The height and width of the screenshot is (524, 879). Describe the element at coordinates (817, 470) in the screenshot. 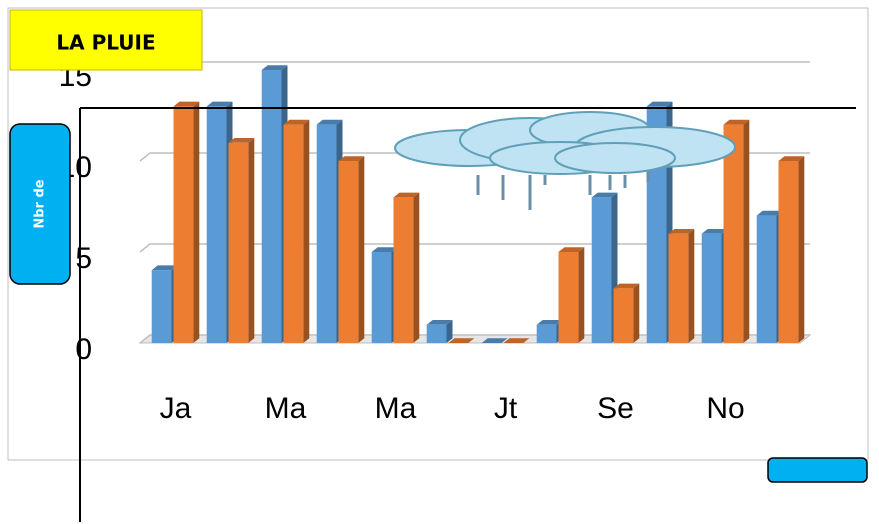

I see `button` at that location.